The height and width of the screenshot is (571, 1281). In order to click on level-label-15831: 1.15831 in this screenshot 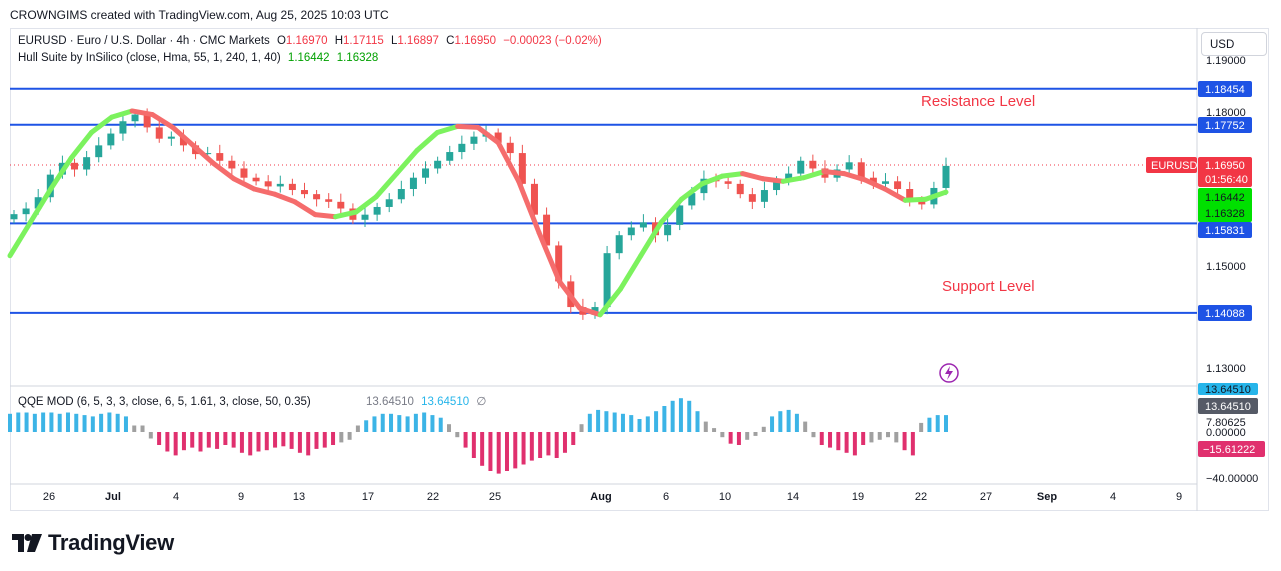, I will do `click(1225, 230)`.